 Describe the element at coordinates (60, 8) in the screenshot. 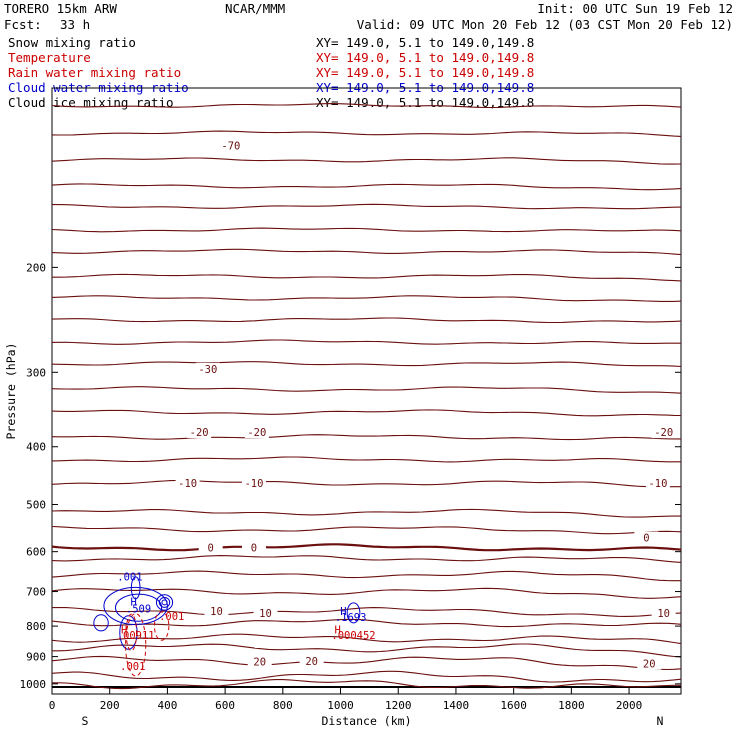

I see `model-title: TORERO 15km ARW` at that location.